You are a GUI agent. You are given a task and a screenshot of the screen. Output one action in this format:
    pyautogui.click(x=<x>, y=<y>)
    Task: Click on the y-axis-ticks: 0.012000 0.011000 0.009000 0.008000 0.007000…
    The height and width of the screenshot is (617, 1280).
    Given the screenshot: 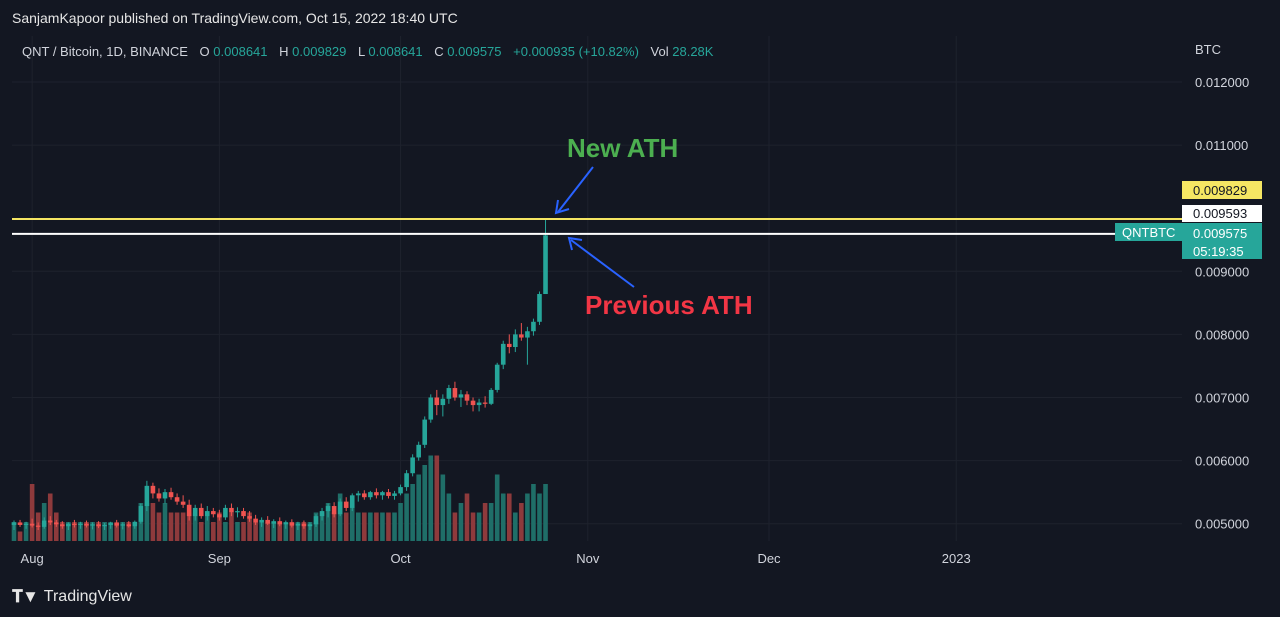 What is the action you would take?
    pyautogui.click(x=1222, y=303)
    